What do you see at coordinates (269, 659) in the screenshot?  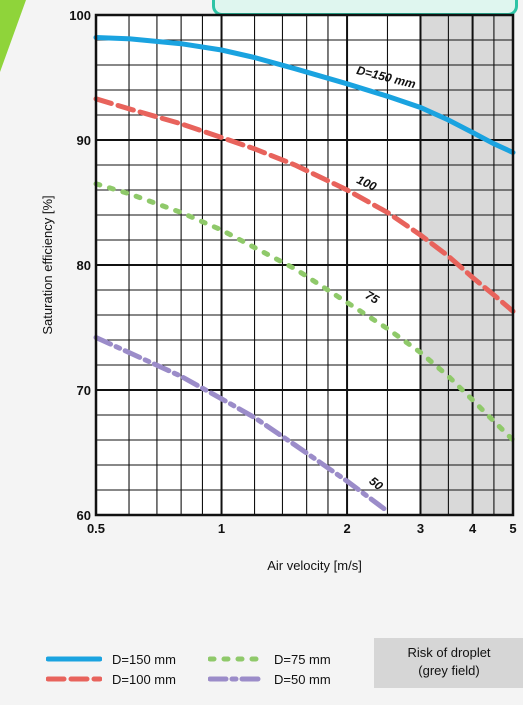 I see `legend-item-75: D=75 mm` at bounding box center [269, 659].